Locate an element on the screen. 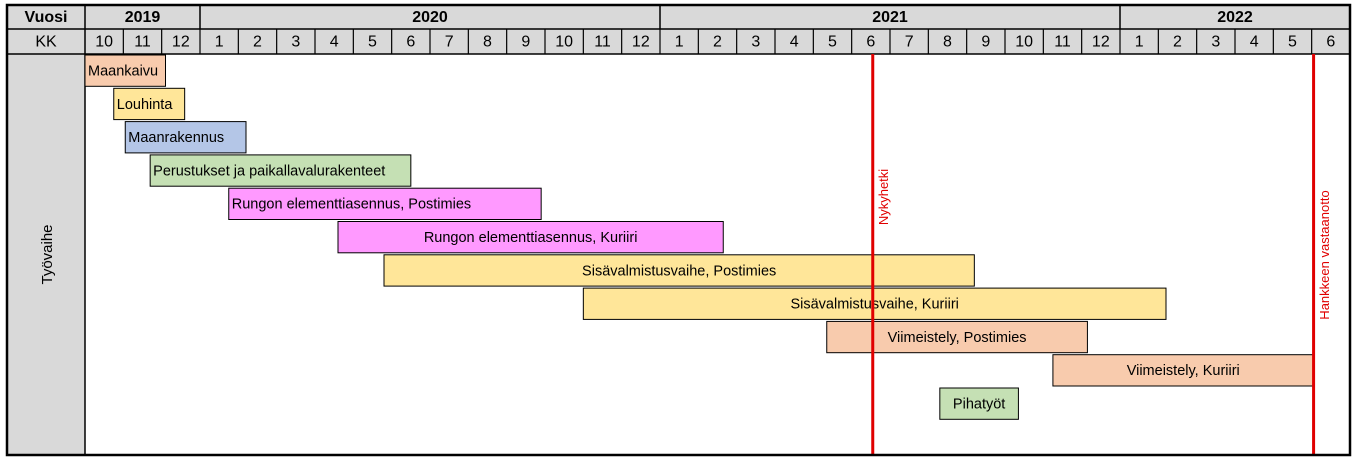  task-label: Viimeistely, Kuriiri is located at coordinates (1183, 371).